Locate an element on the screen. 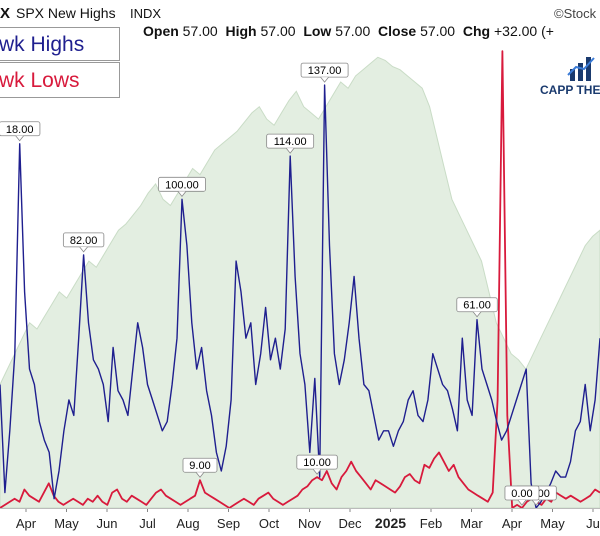  callout-0: 18.00 is located at coordinates (20, 131).